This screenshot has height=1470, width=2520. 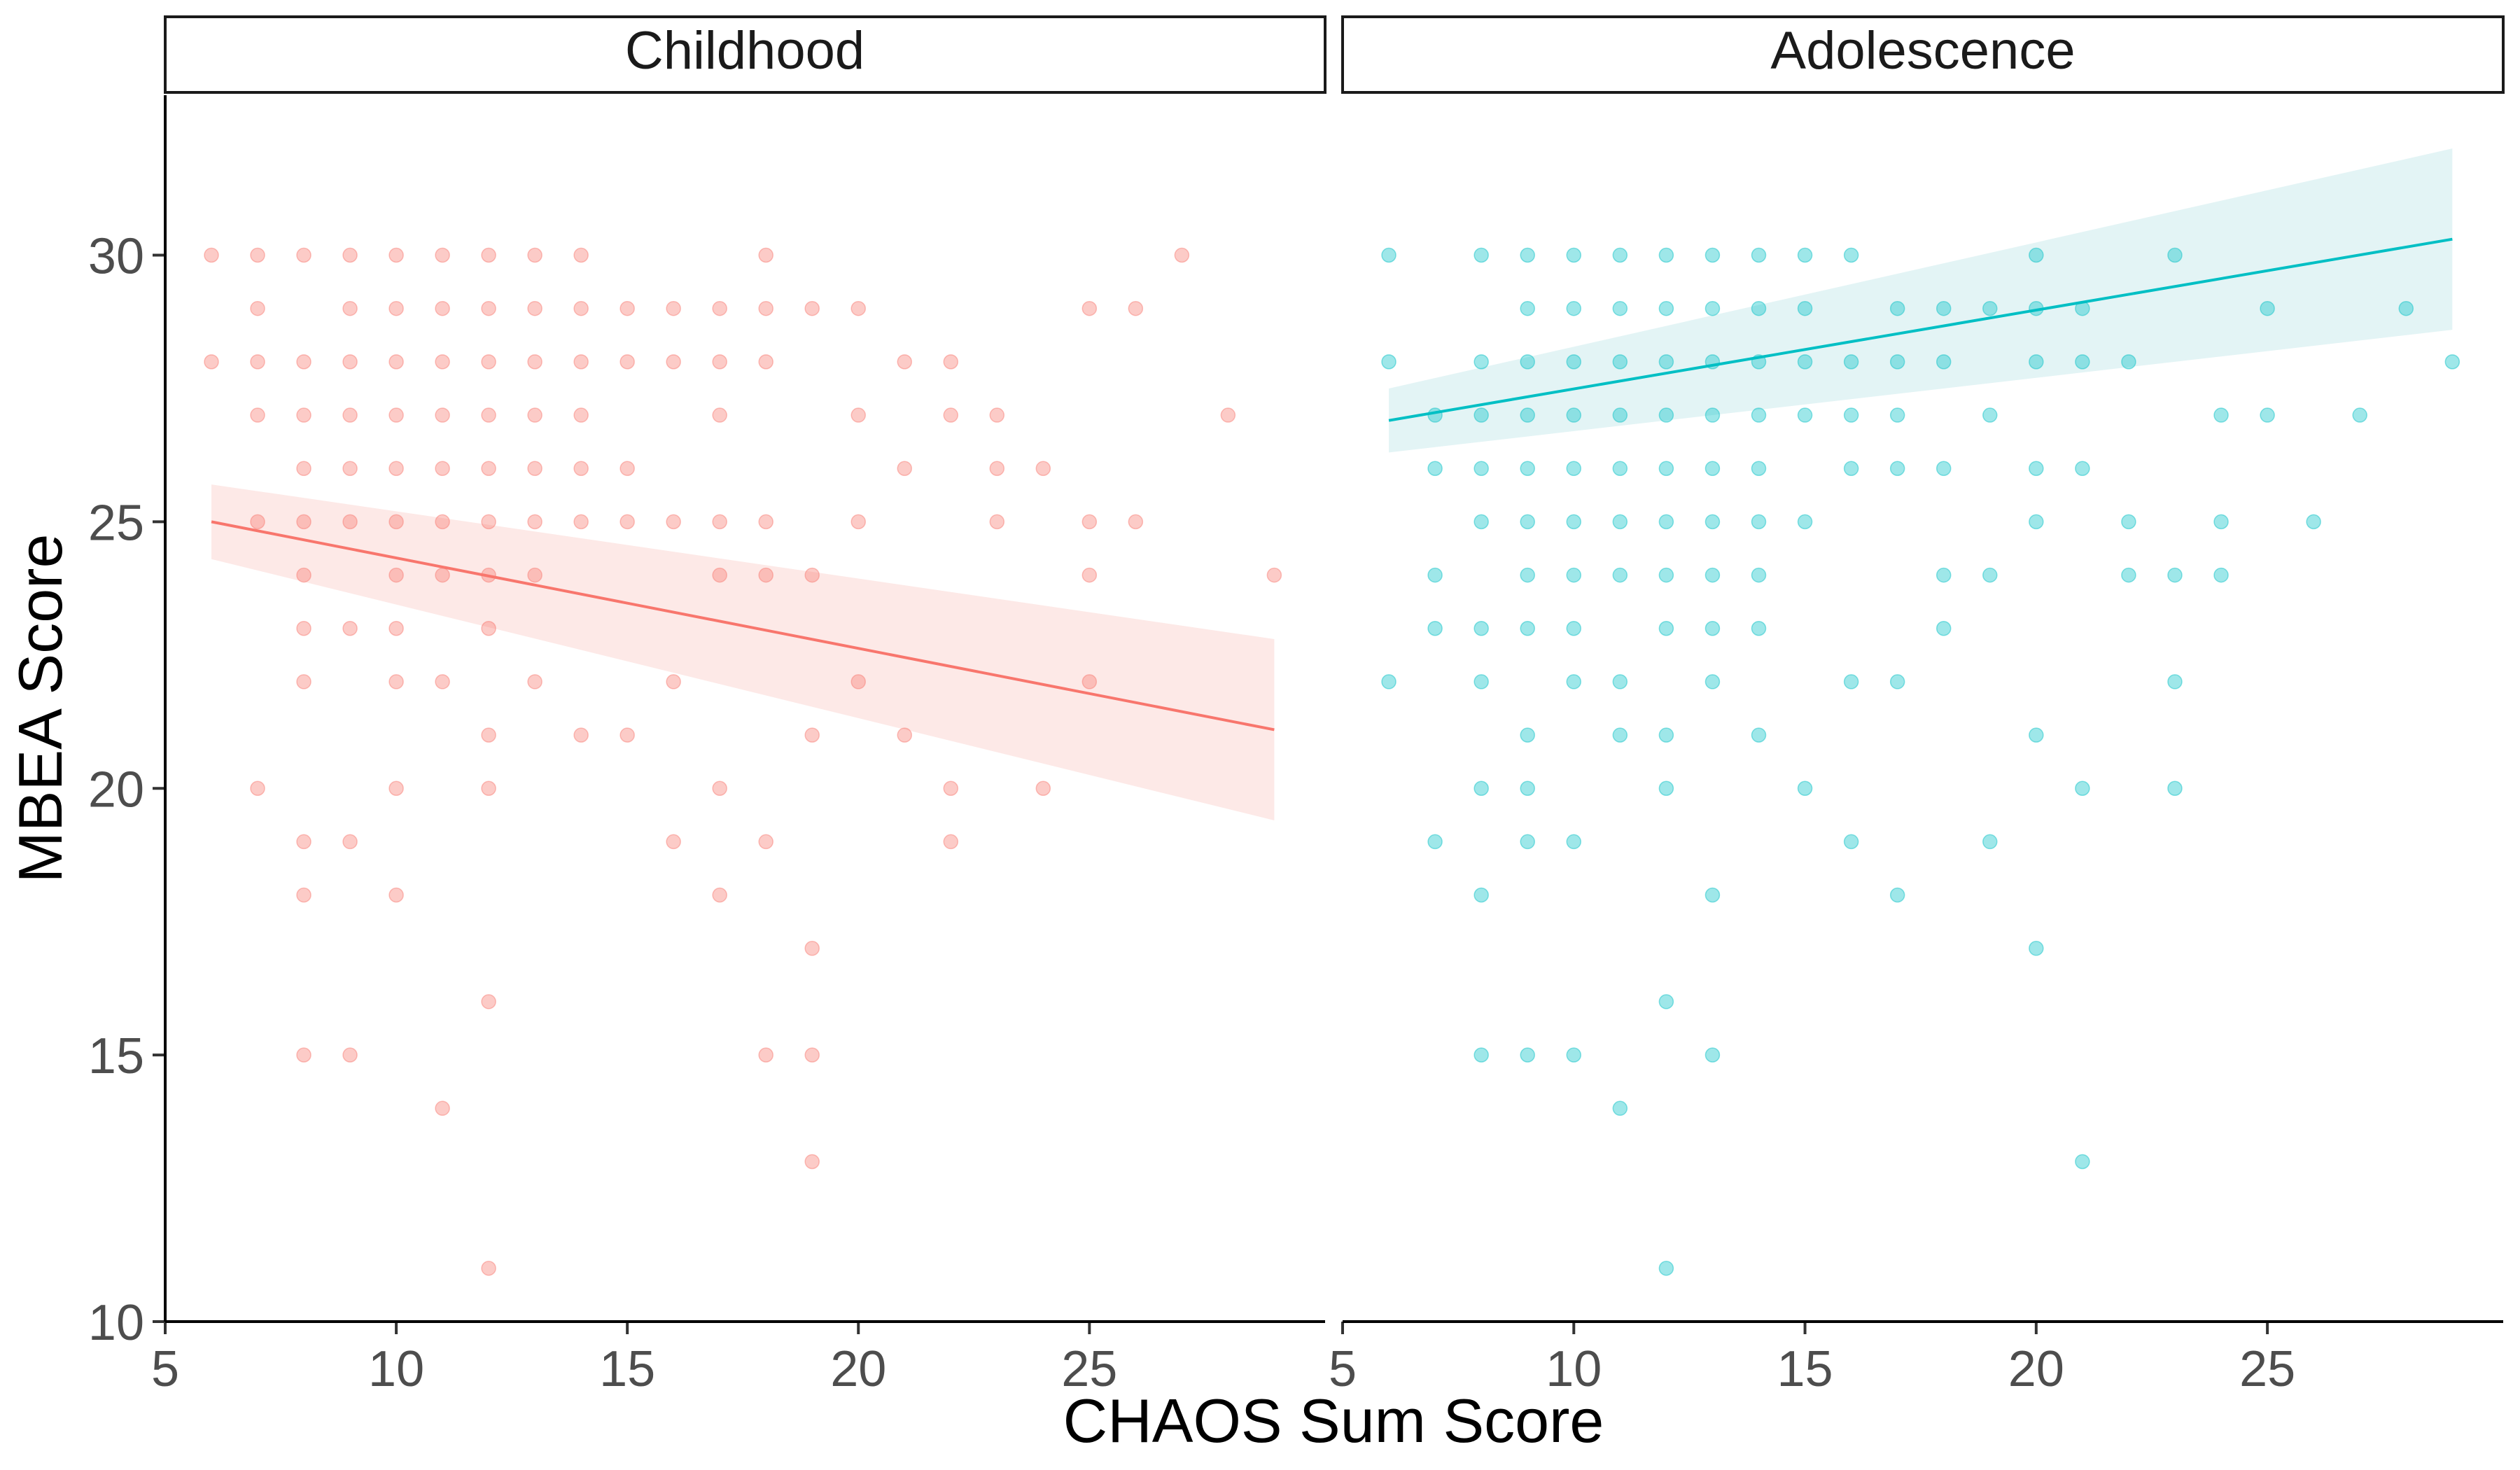 What do you see at coordinates (743, 626) in the screenshot?
I see `fit-group-childhood` at bounding box center [743, 626].